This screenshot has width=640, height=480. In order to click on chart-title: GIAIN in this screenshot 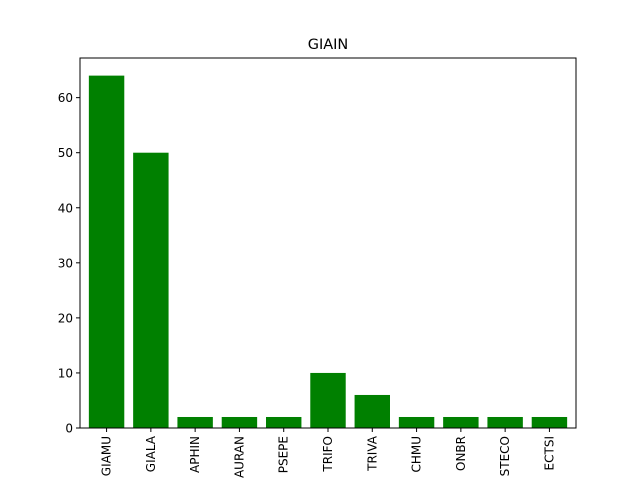, I will do `click(328, 45)`.